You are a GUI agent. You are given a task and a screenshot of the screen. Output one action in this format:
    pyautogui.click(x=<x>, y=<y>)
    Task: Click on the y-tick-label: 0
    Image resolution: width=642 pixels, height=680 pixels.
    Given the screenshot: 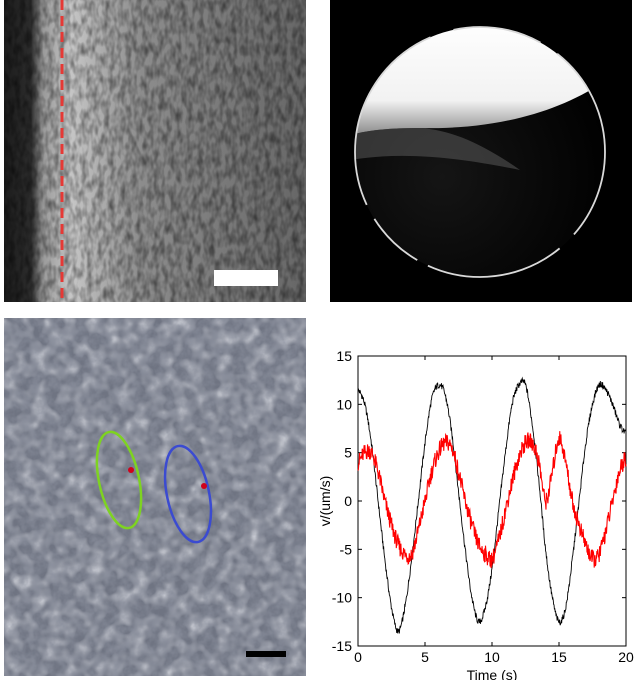 What is the action you would take?
    pyautogui.click(x=348, y=501)
    